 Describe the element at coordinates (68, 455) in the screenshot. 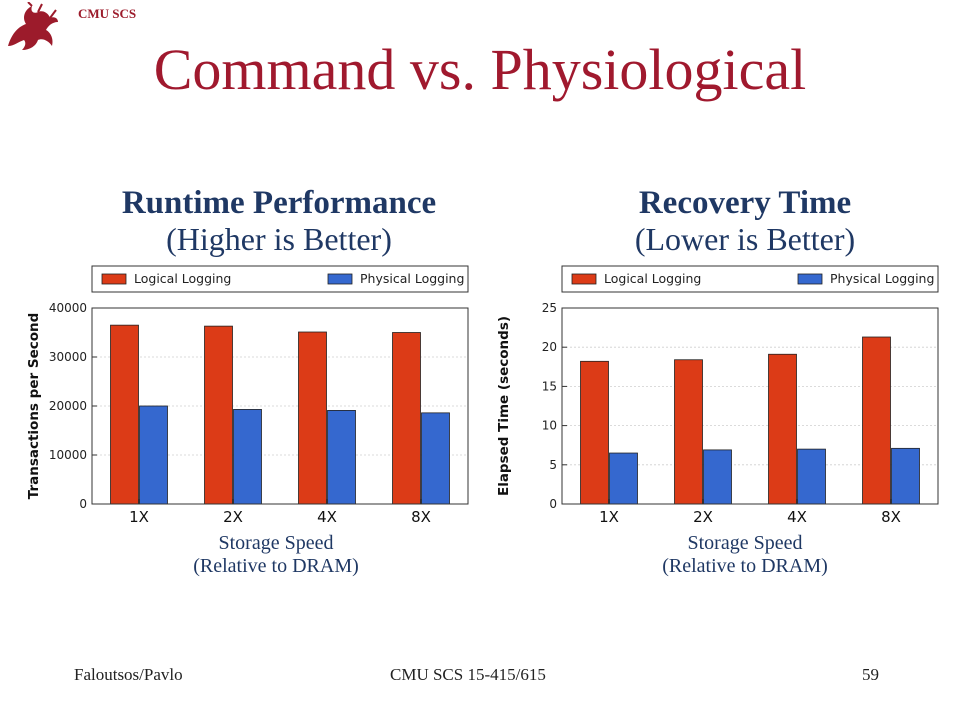

I see `y-tick-label: 10000` at that location.